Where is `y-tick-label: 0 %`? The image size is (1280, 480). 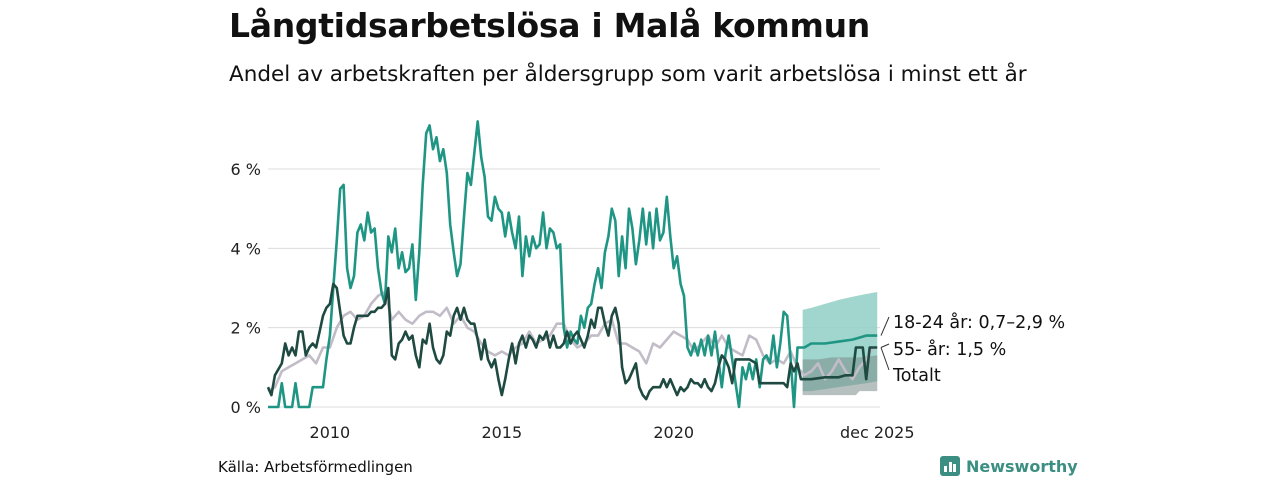 y-tick-label: 0 % is located at coordinates (246, 407).